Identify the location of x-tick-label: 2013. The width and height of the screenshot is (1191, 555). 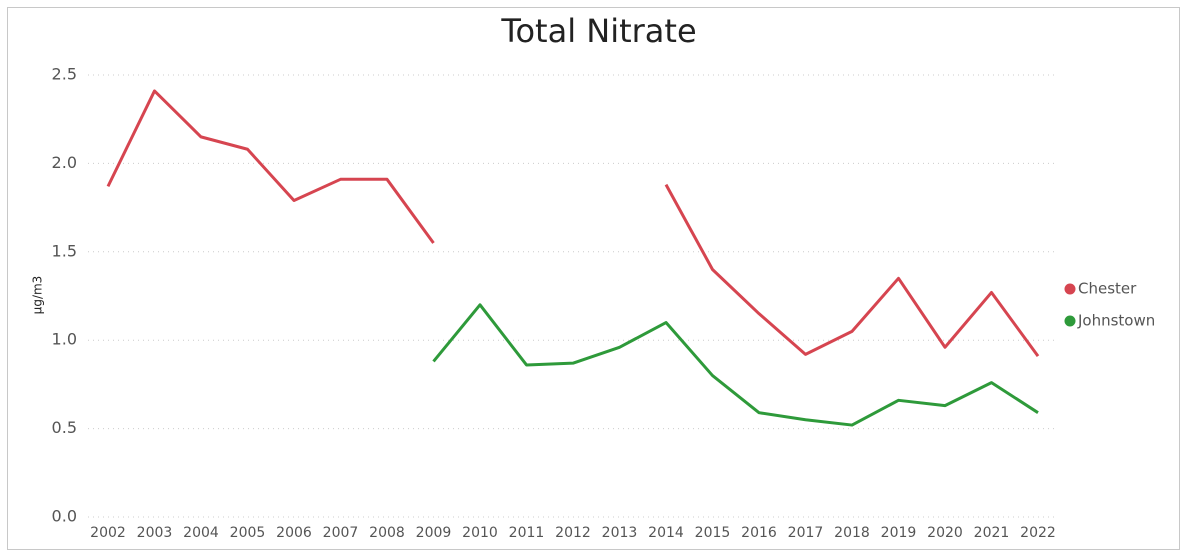
(620, 533).